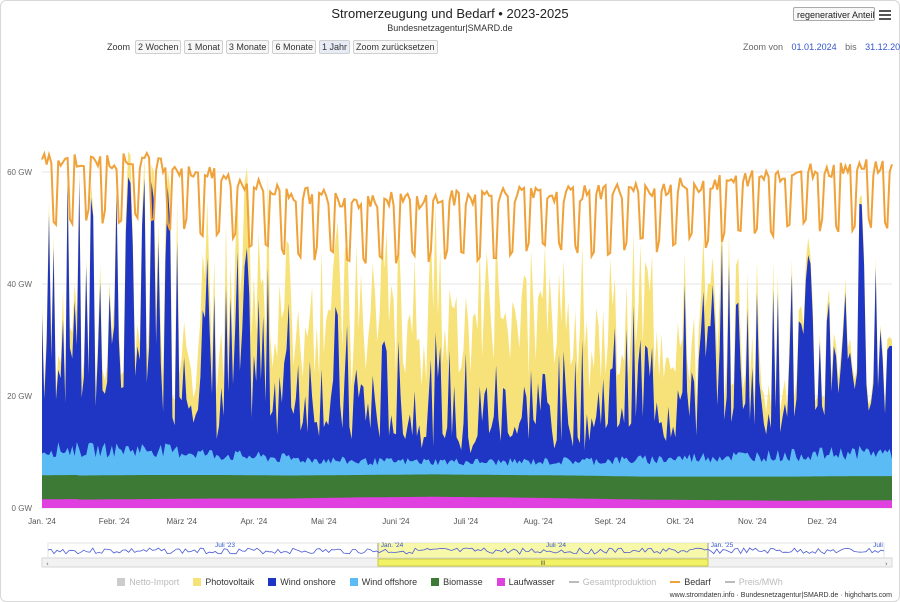 Image resolution: width=900 pixels, height=602 pixels. I want to click on x-tick-label: Dez. '24, so click(823, 521).